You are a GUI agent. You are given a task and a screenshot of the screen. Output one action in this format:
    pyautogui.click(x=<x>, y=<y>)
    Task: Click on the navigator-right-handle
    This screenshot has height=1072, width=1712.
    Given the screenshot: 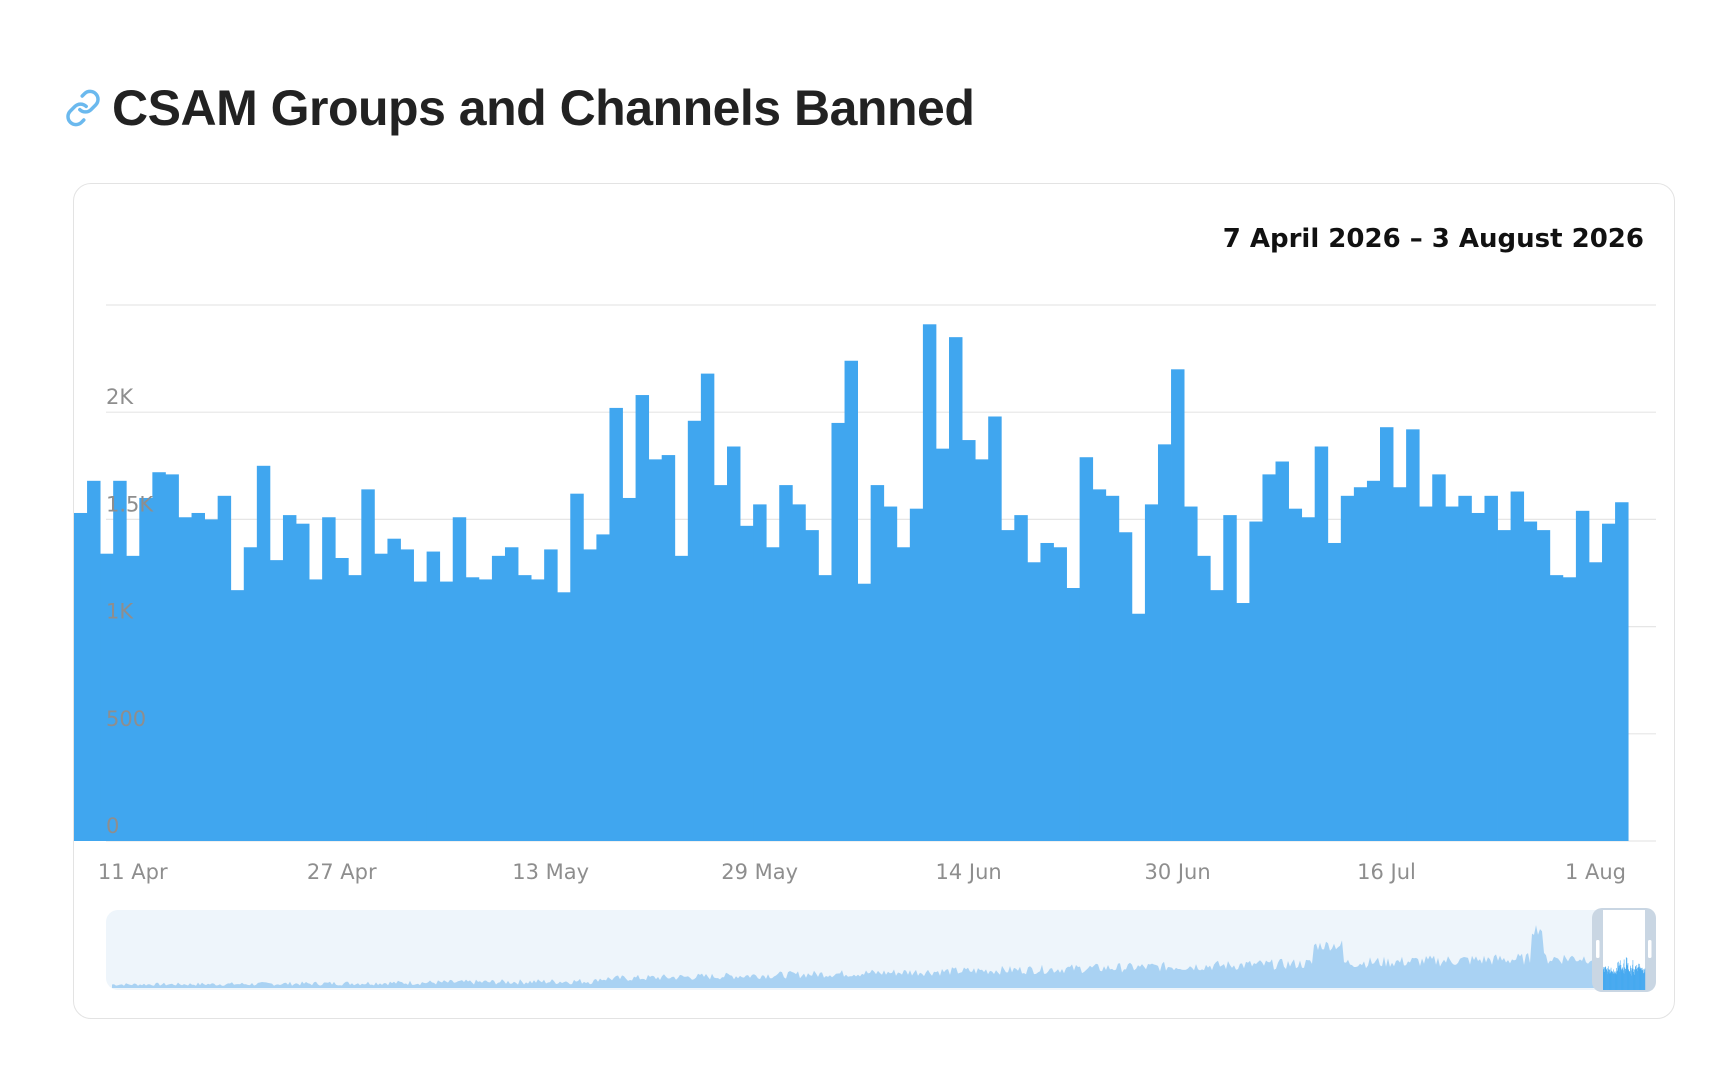 What is the action you would take?
    pyautogui.click(x=1650, y=949)
    